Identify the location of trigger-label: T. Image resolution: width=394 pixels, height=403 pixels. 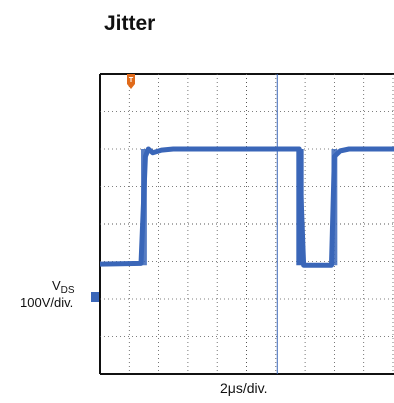
(131, 80).